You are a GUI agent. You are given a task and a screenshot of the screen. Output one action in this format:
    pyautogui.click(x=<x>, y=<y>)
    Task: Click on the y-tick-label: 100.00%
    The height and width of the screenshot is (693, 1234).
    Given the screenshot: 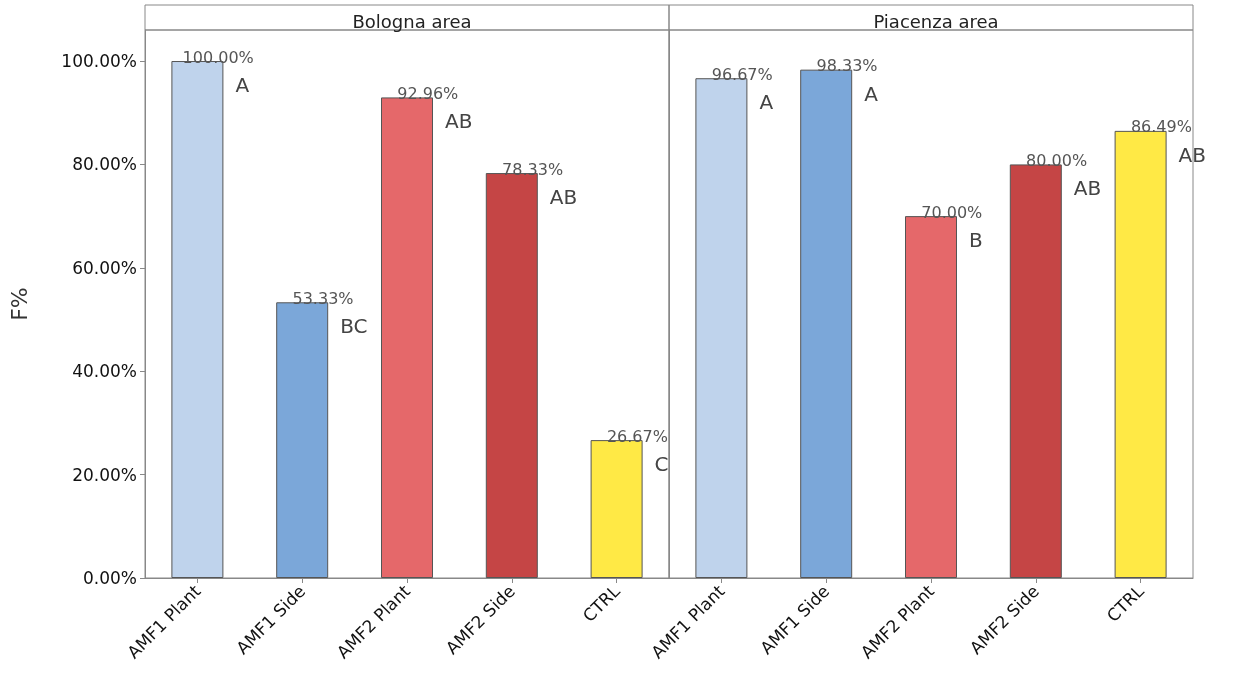 What is the action you would take?
    pyautogui.click(x=99, y=61)
    